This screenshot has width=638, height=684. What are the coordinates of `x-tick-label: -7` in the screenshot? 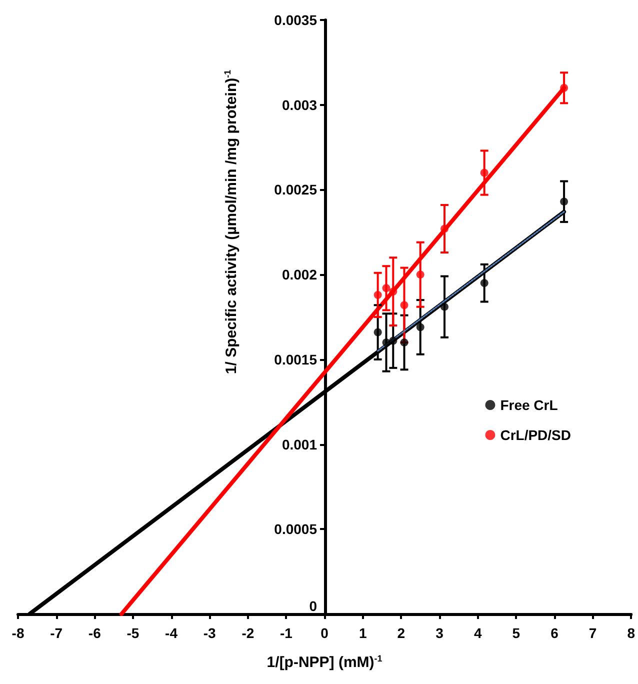 It's located at (56, 633).